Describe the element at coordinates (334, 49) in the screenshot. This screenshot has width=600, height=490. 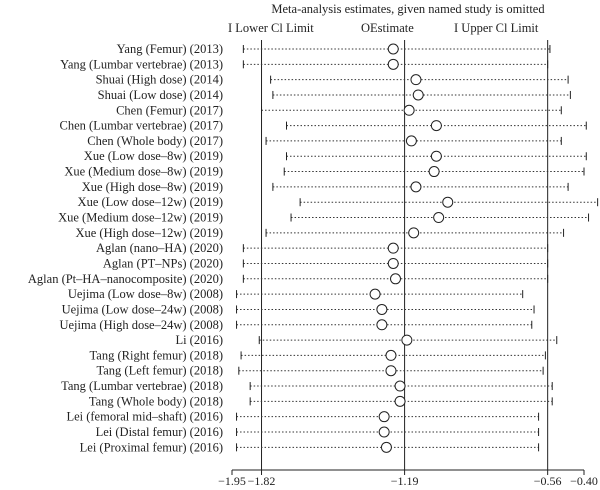
I see `study-row: Yang (Femur) (2013)` at that location.